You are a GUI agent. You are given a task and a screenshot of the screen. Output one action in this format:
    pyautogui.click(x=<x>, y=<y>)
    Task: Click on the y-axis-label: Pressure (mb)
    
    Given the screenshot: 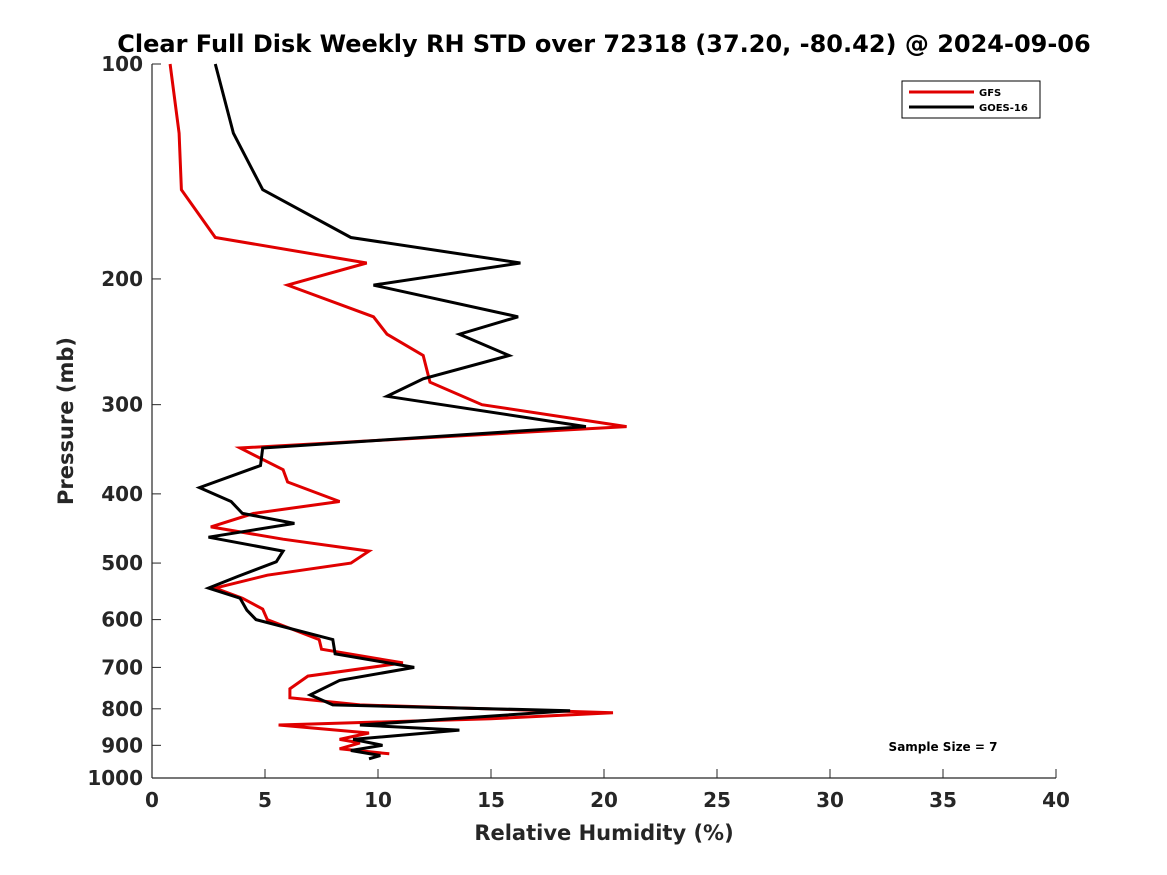 What is the action you would take?
    pyautogui.click(x=66, y=421)
    